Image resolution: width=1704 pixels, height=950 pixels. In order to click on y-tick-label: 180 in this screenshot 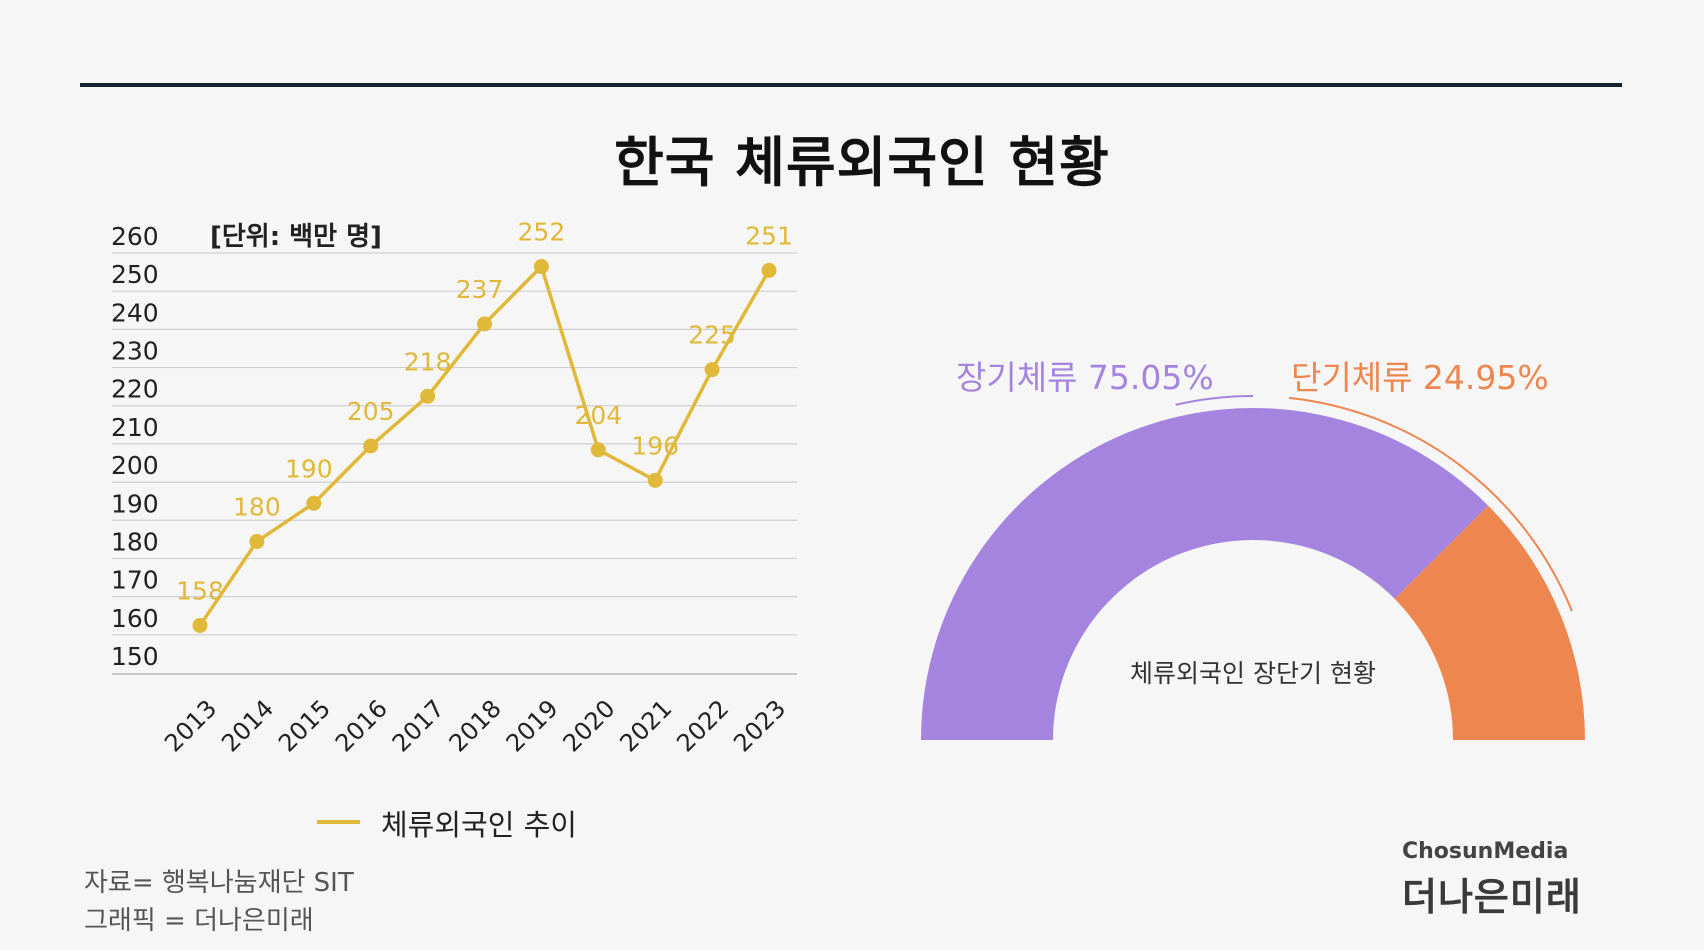, I will do `click(135, 541)`.